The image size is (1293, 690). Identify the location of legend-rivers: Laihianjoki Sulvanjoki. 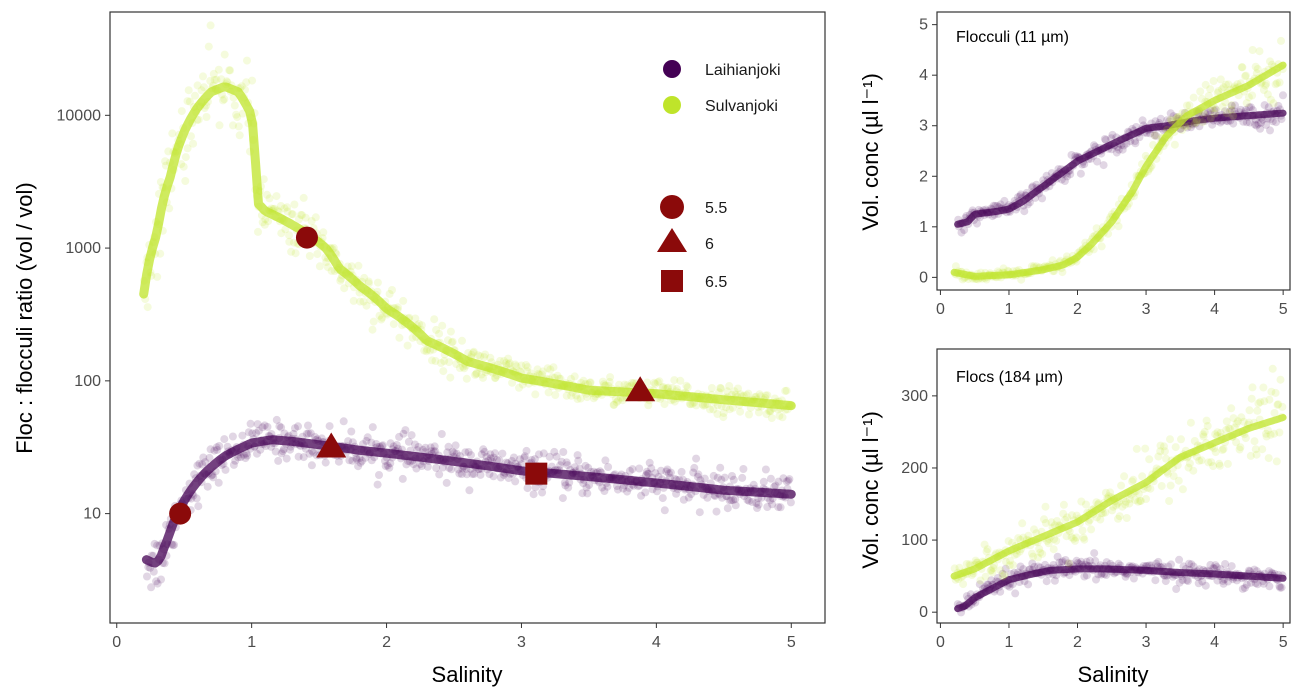
(722, 87).